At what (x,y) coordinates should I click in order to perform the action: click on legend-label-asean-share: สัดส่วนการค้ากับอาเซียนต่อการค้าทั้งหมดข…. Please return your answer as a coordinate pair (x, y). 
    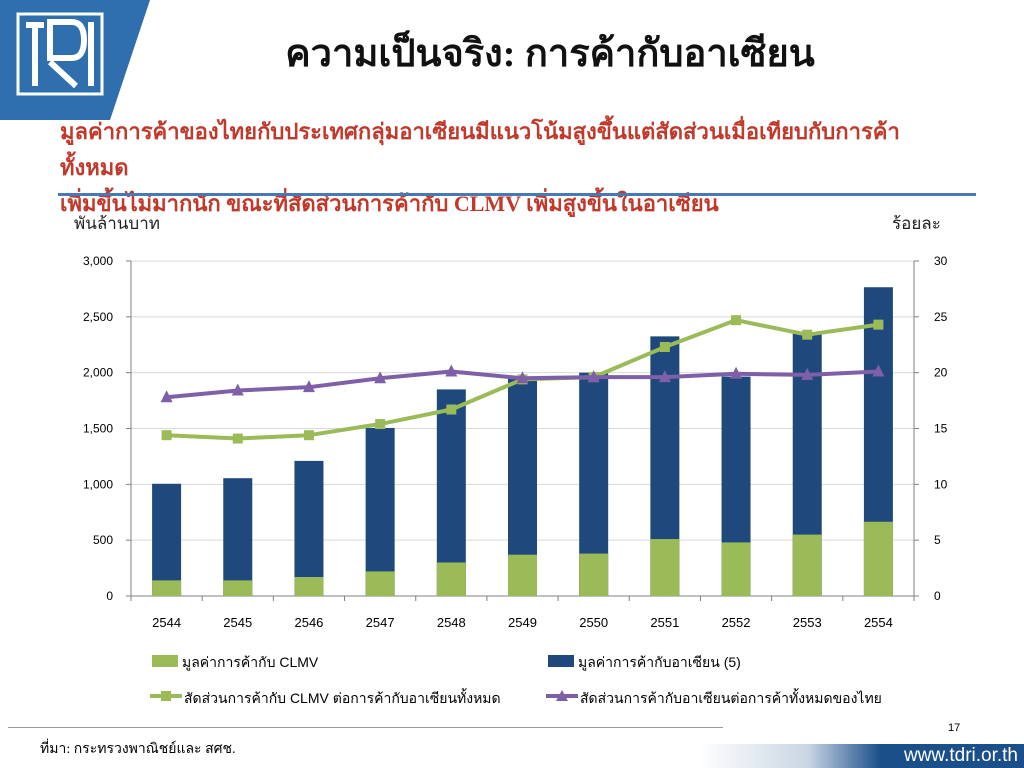
    Looking at the image, I should click on (731, 698).